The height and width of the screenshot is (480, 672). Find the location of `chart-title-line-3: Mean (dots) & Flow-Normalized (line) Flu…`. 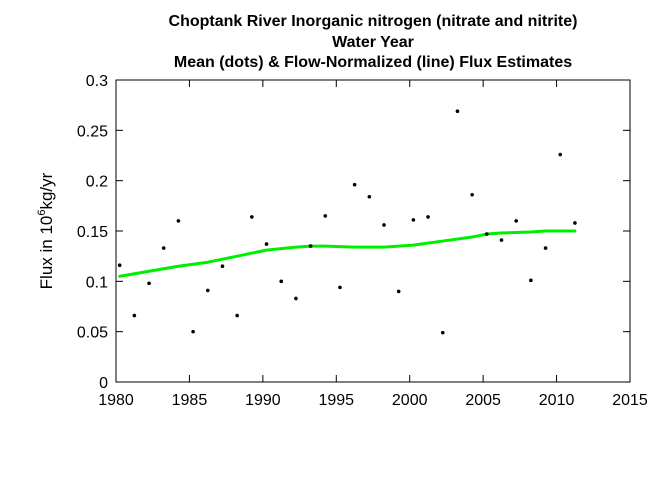

chart-title-line-3: Mean (dots) & Flow-Normalized (line) Flu… is located at coordinates (373, 62).